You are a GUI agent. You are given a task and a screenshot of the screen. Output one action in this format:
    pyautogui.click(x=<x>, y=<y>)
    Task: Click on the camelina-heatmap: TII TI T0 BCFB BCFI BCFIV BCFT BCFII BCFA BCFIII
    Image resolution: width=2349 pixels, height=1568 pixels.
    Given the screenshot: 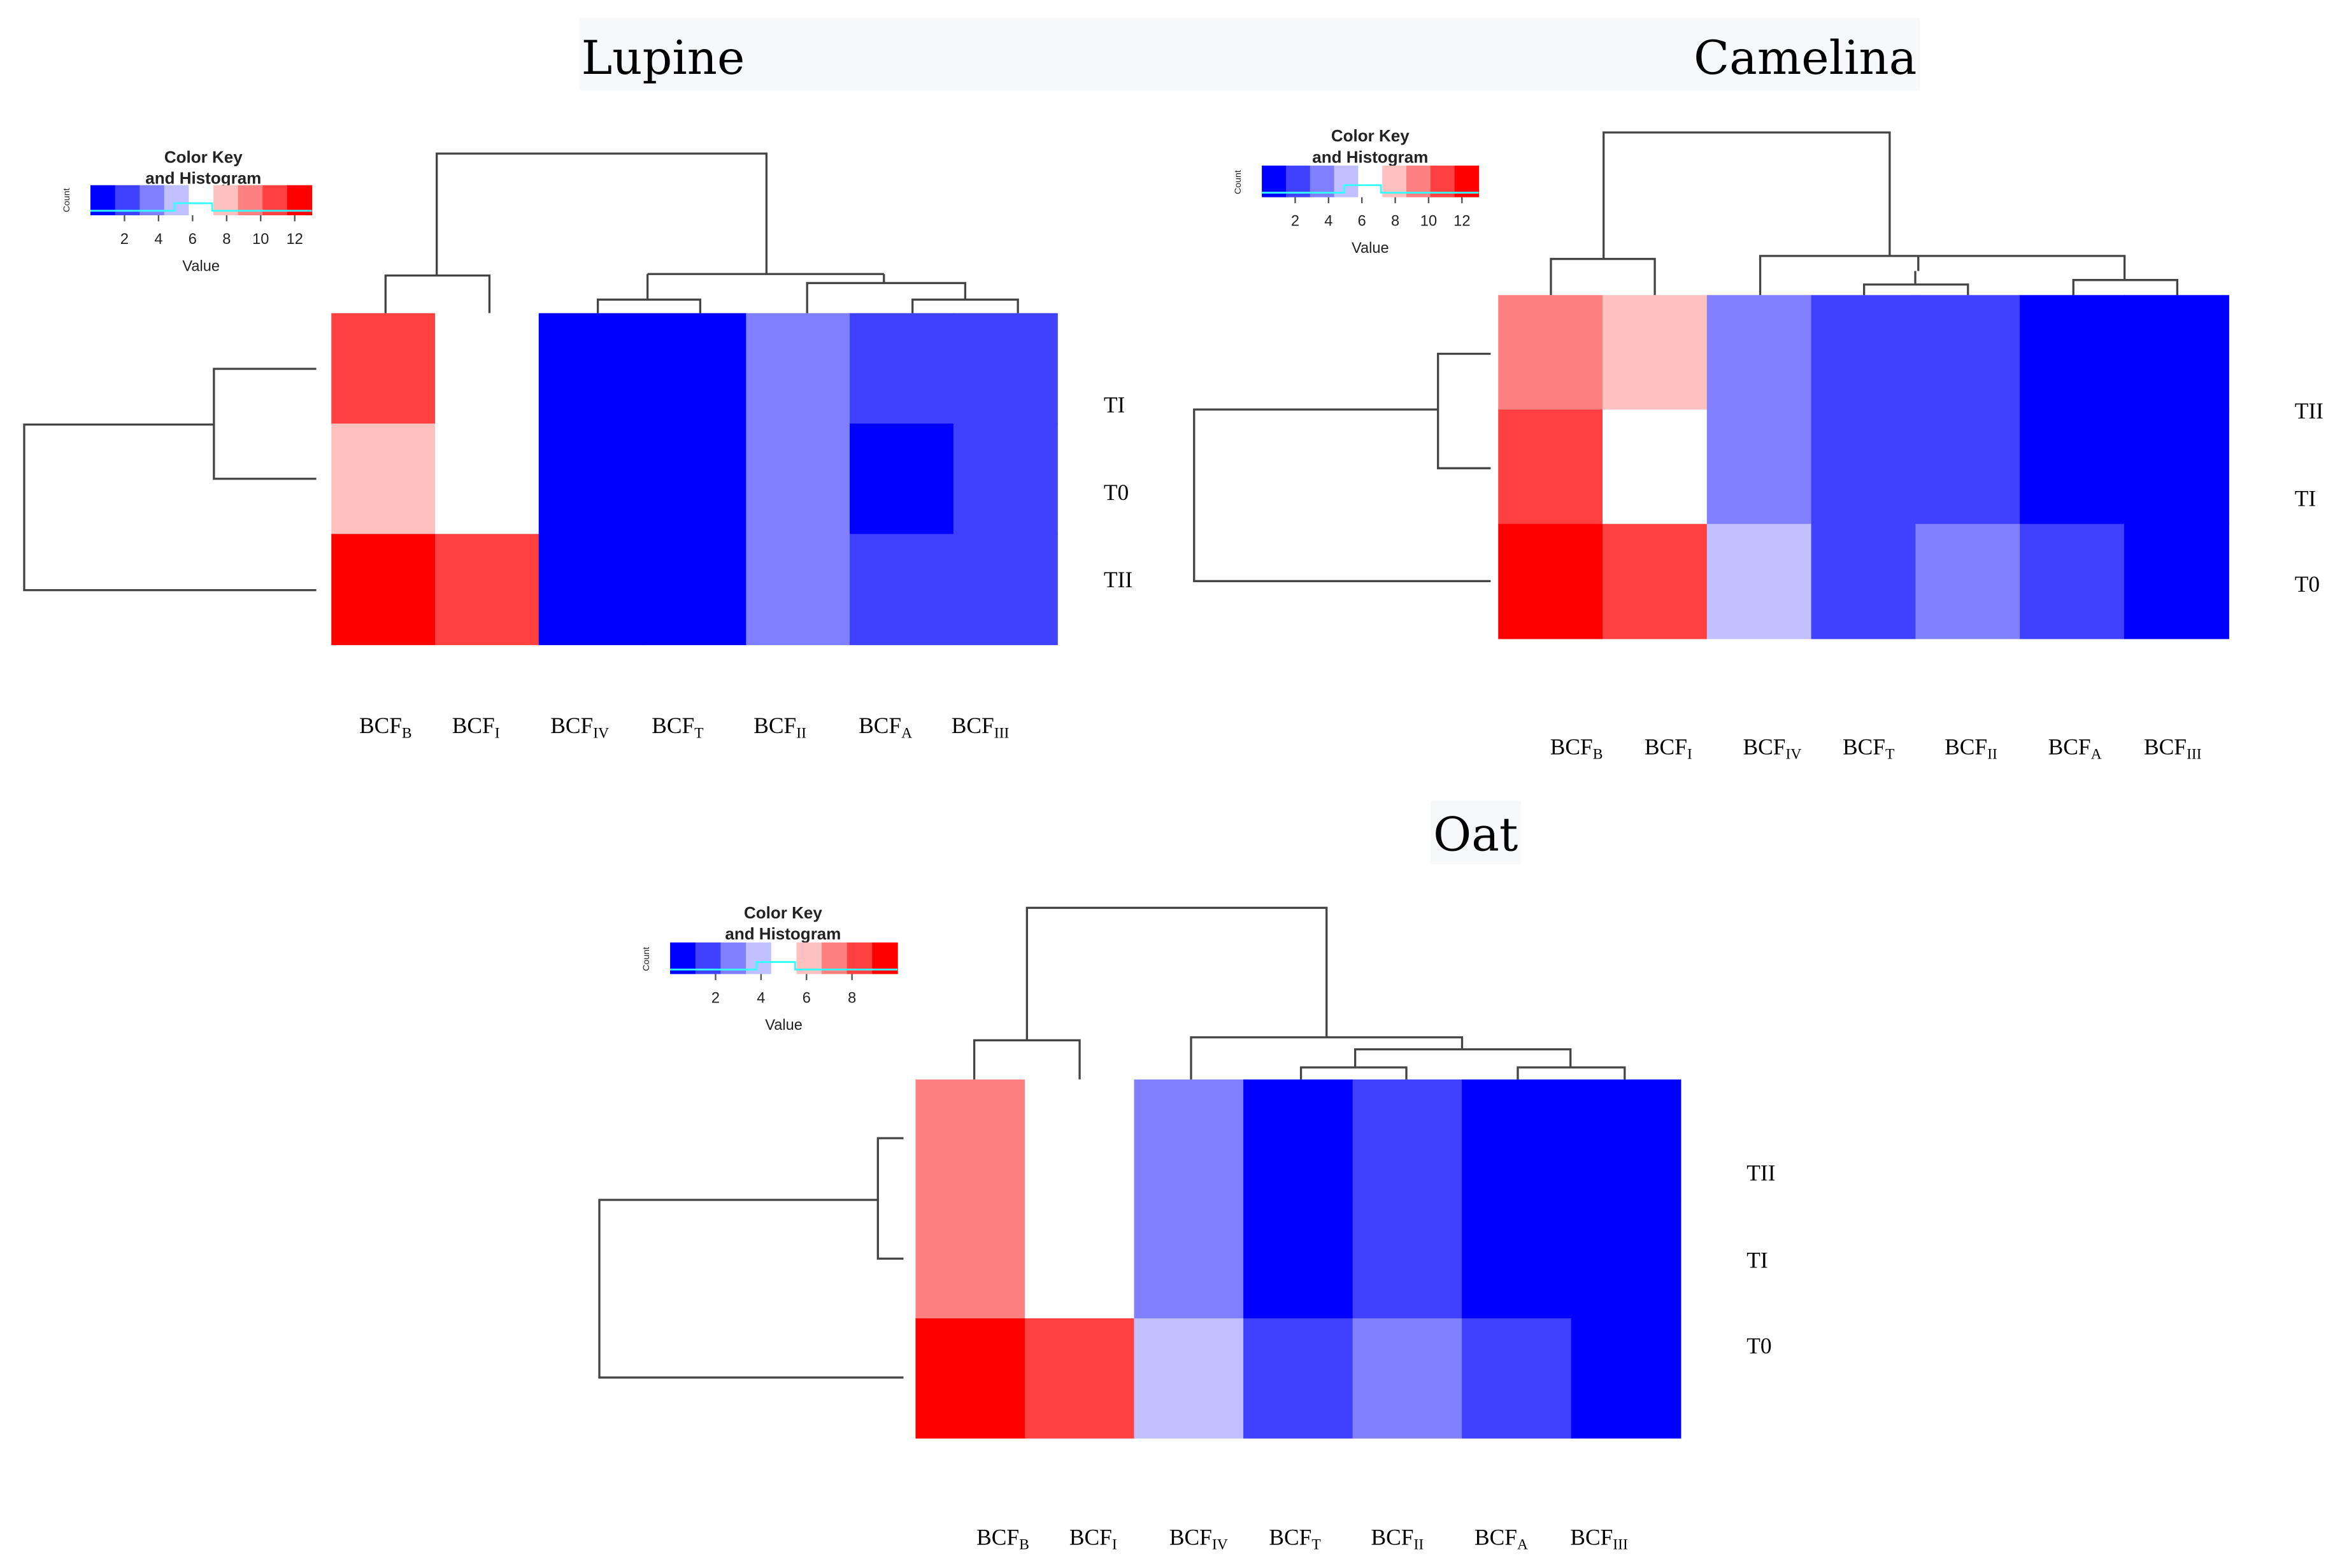 What is the action you would take?
    pyautogui.click(x=1911, y=528)
    